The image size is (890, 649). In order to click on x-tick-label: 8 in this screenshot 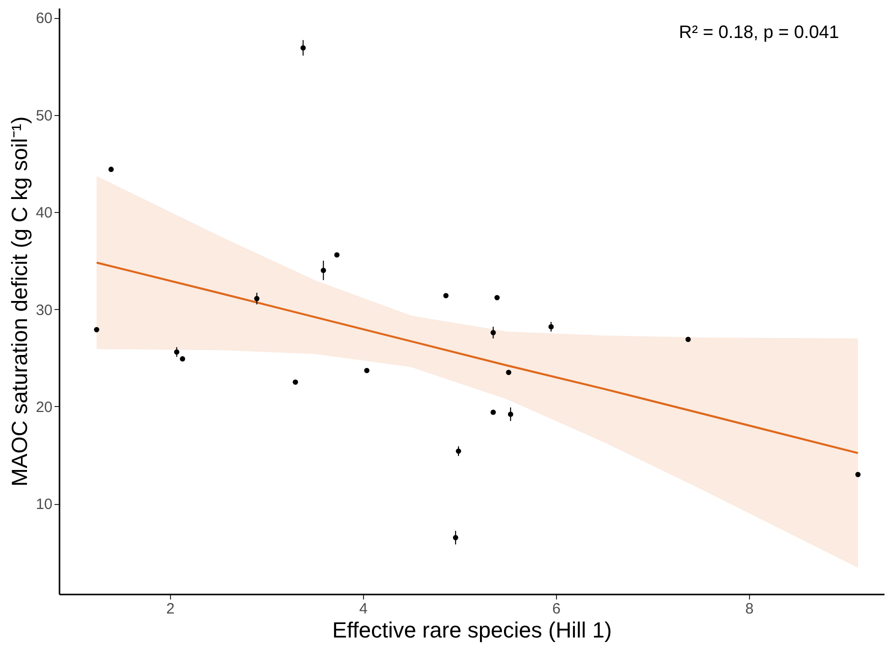, I will do `click(749, 609)`.